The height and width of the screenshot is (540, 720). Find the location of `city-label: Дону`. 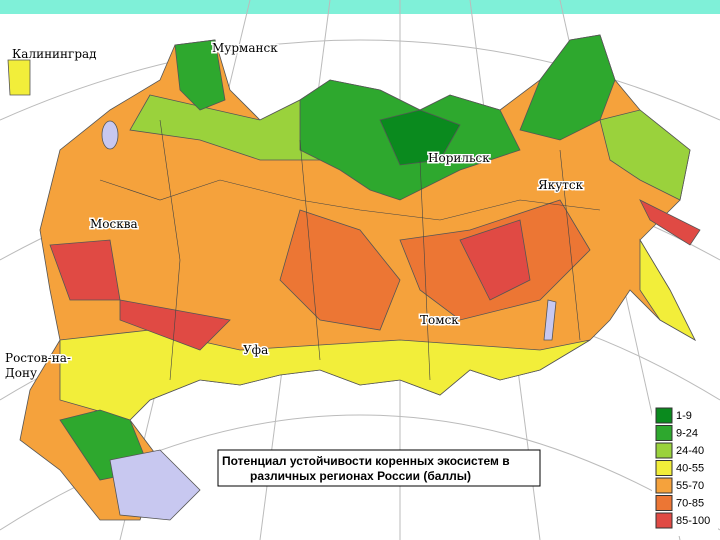

city-label: Дону is located at coordinates (21, 373).